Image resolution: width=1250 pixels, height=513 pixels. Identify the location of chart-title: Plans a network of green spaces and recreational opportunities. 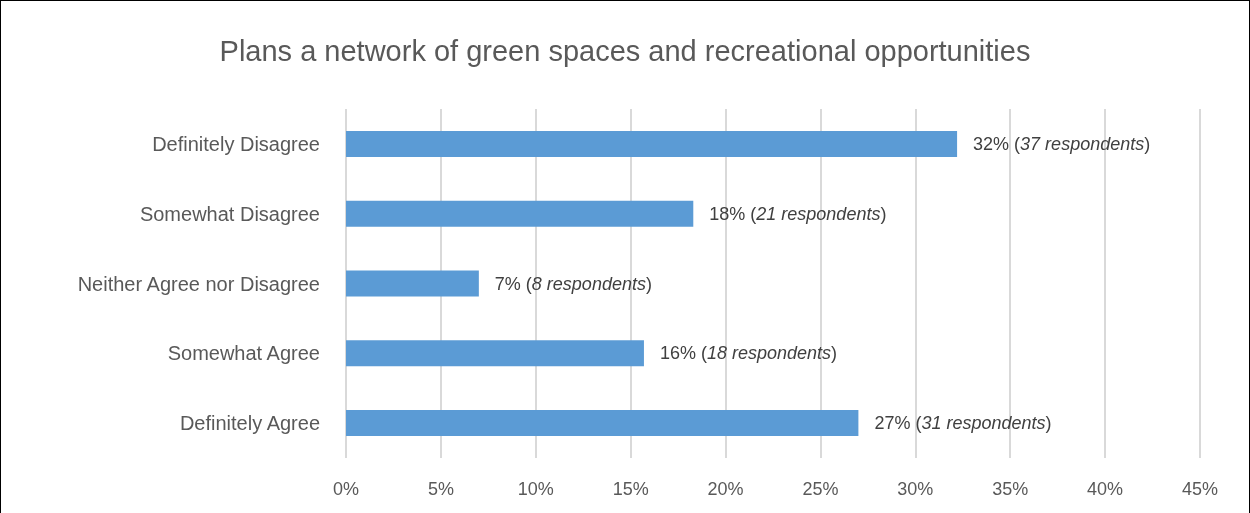
(625, 50).